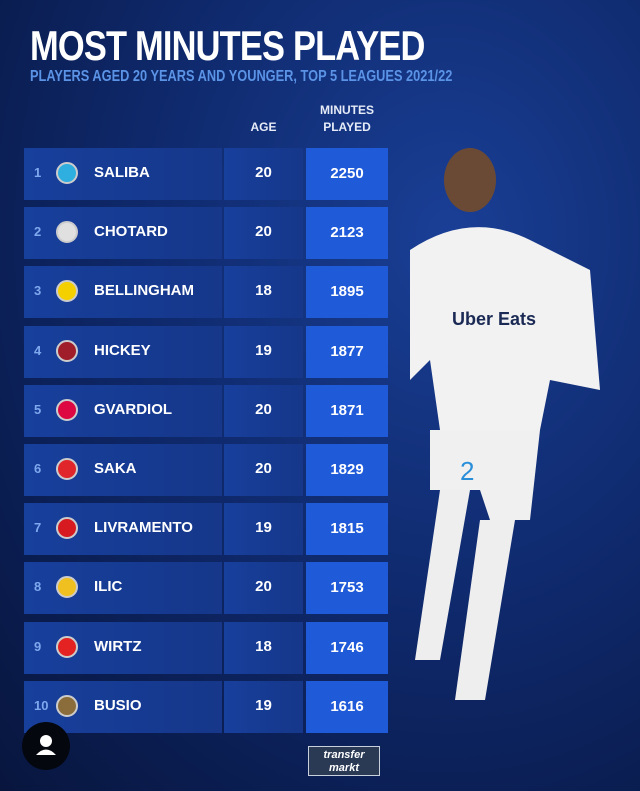 This screenshot has height=791, width=640. Describe the element at coordinates (485, 610) in the screenshot. I see `player-right-leg` at that location.